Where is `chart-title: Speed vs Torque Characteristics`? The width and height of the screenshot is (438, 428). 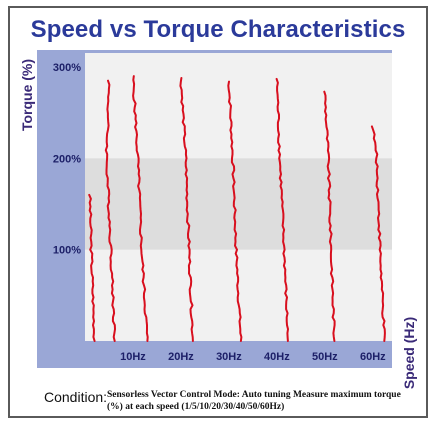 chart-title: Speed vs Torque Characteristics is located at coordinates (218, 29).